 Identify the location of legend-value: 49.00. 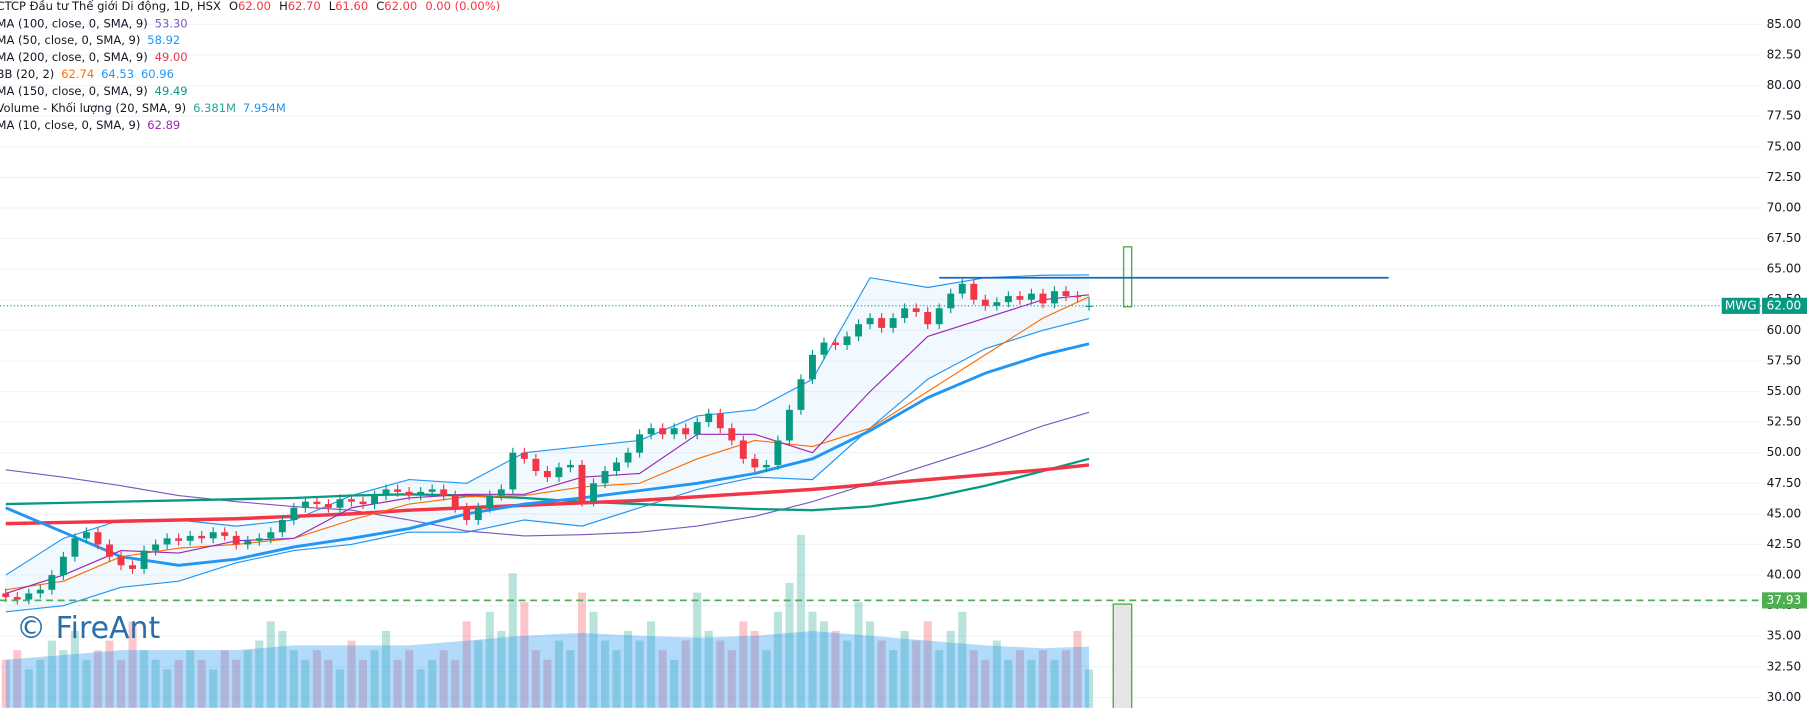
(171, 57).